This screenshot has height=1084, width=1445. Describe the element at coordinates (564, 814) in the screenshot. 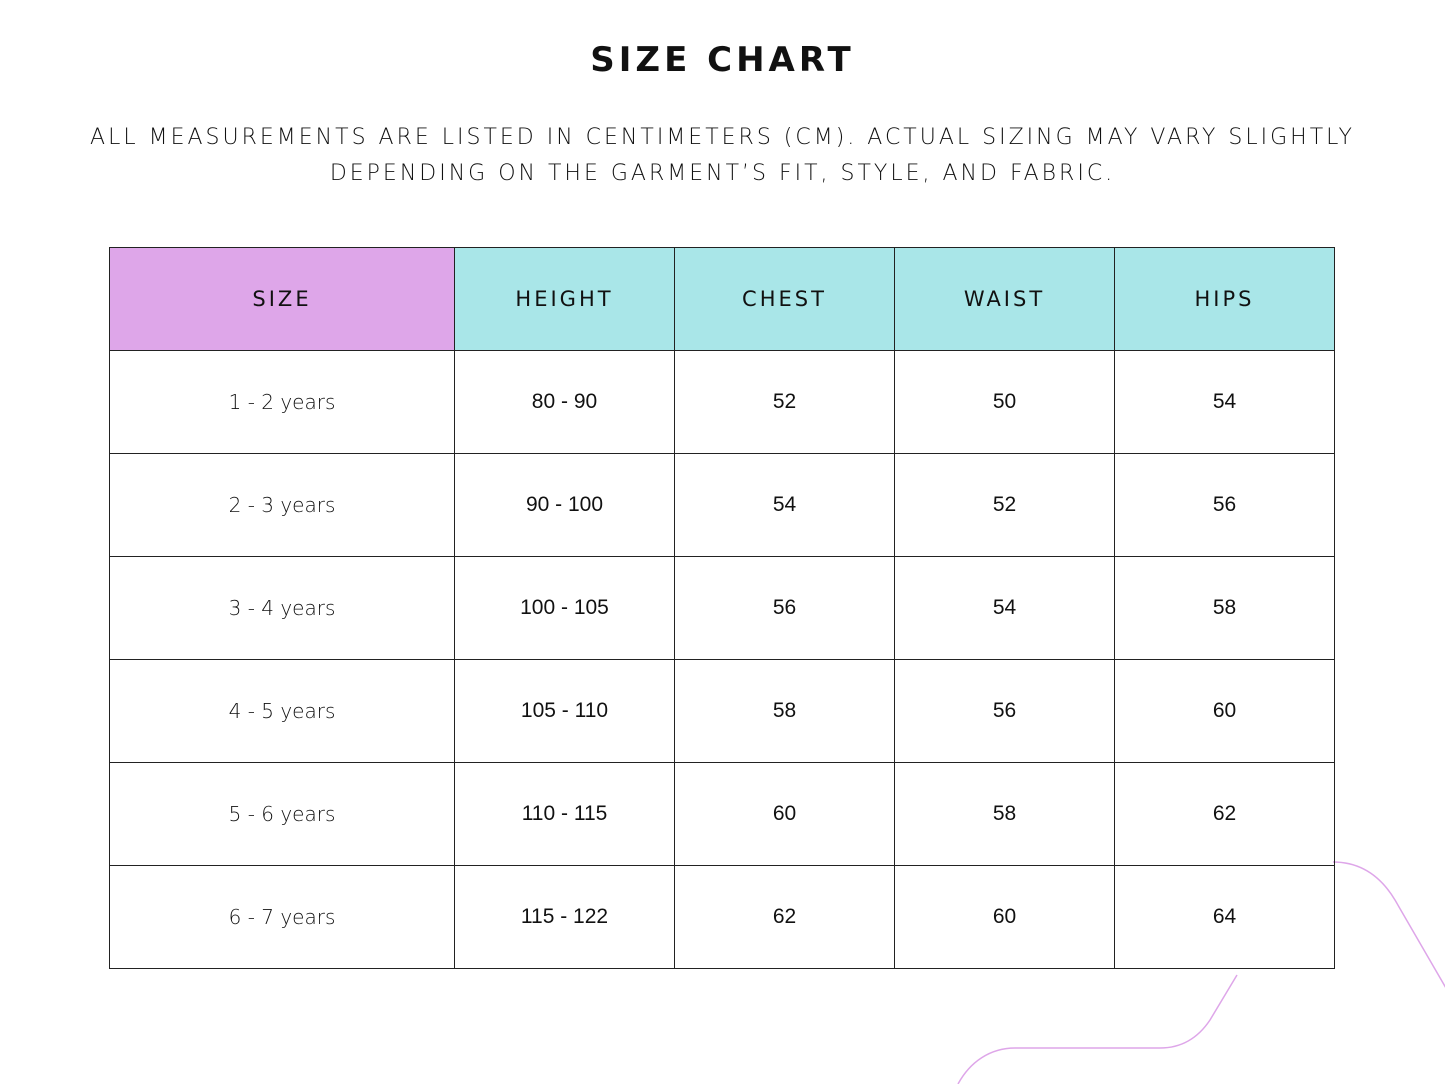

I see `cell-height: 110 - 115` at that location.